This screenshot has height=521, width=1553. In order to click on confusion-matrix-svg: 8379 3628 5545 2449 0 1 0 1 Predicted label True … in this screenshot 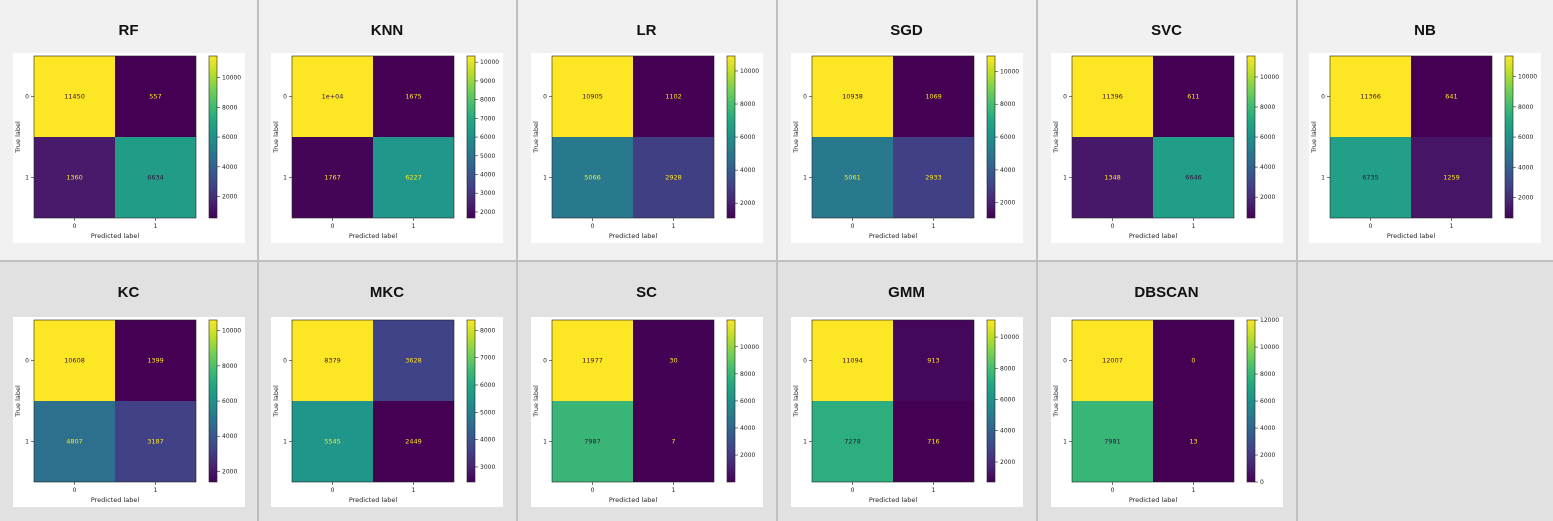, I will do `click(383, 411)`.